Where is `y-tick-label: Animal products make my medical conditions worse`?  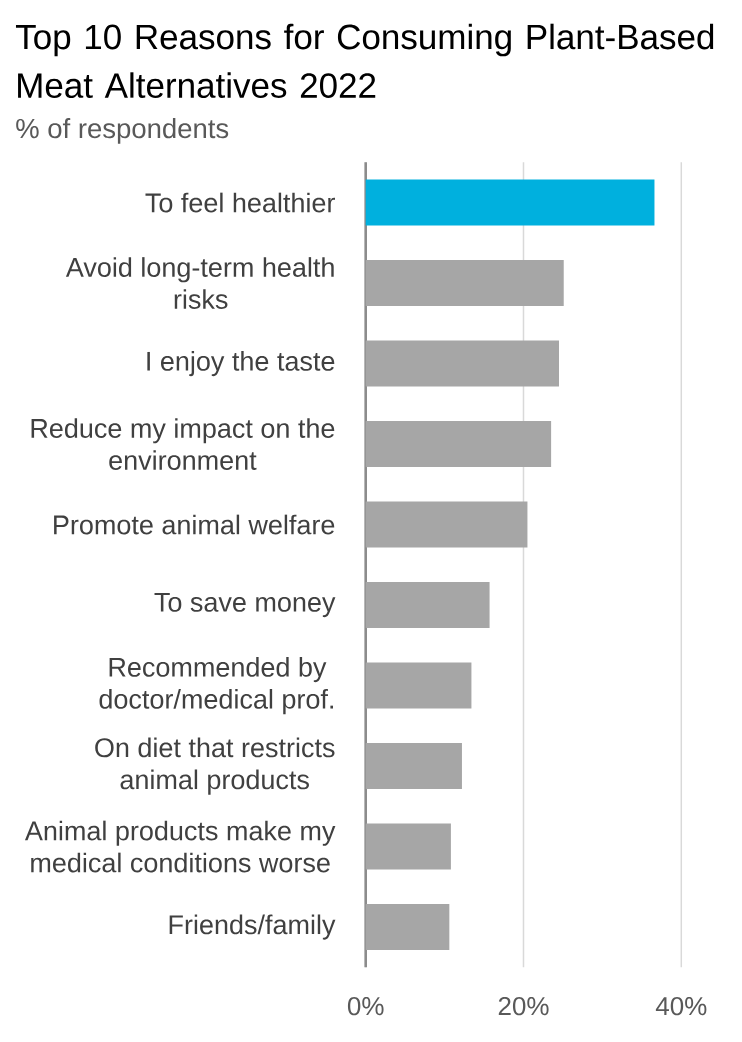 y-tick-label: Animal products make my medical conditions worse is located at coordinates (180, 846).